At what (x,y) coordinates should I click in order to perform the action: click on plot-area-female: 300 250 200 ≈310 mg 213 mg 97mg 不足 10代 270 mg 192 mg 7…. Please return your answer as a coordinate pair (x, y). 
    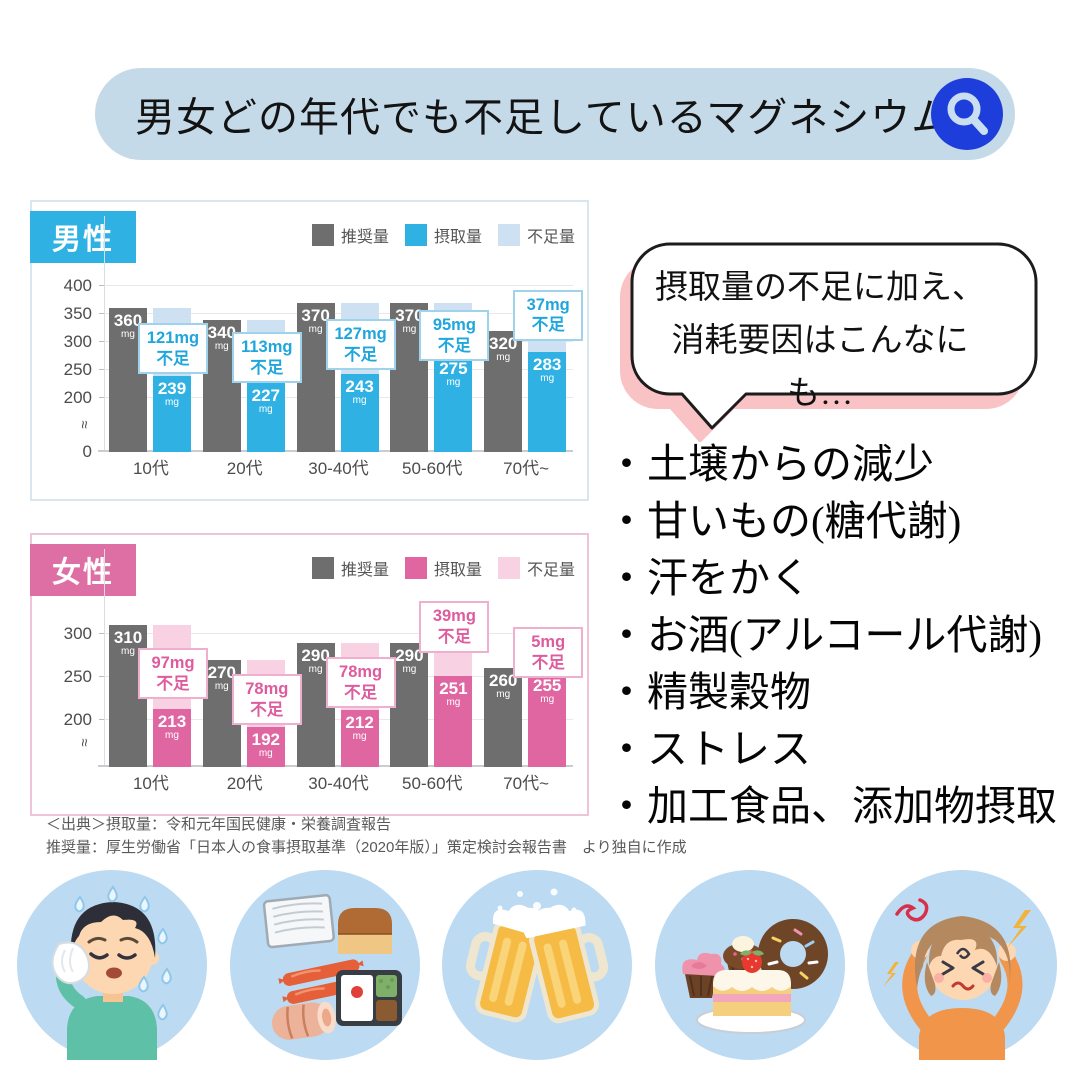
    Looking at the image, I should click on (324, 664).